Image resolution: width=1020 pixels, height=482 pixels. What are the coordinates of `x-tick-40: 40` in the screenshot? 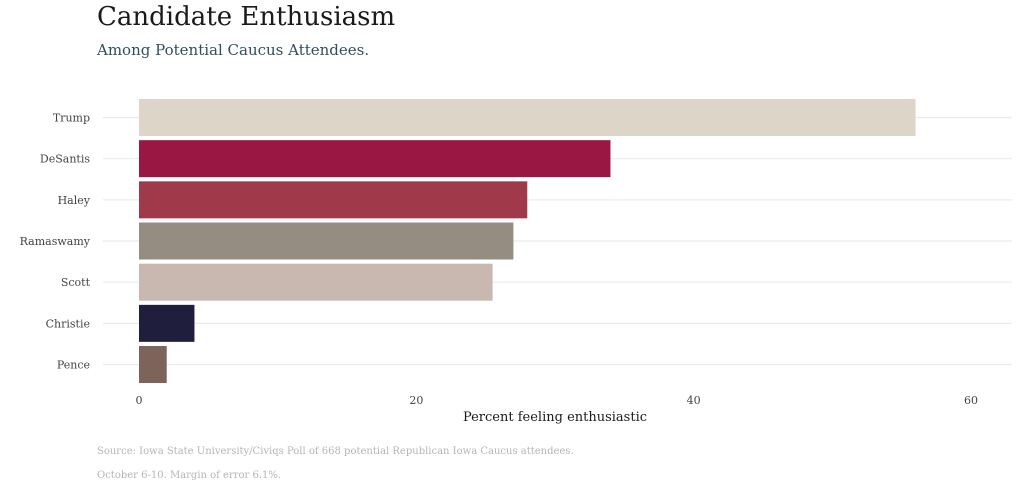 It's located at (694, 400).